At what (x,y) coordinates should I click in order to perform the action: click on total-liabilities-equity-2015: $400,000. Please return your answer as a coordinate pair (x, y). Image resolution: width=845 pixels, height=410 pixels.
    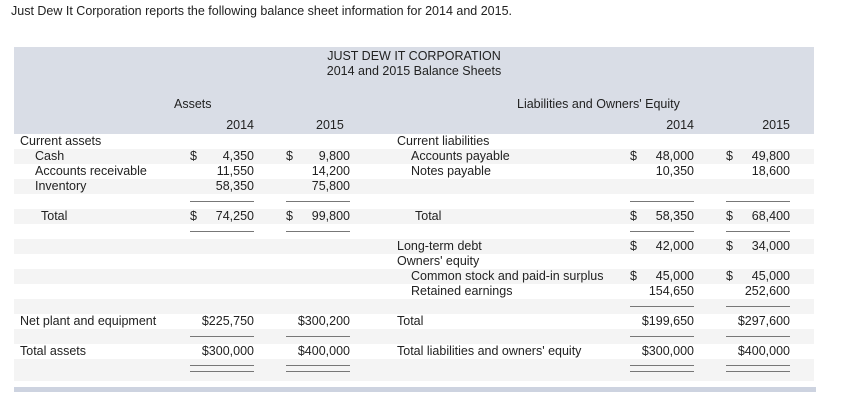
    Looking at the image, I should click on (763, 351).